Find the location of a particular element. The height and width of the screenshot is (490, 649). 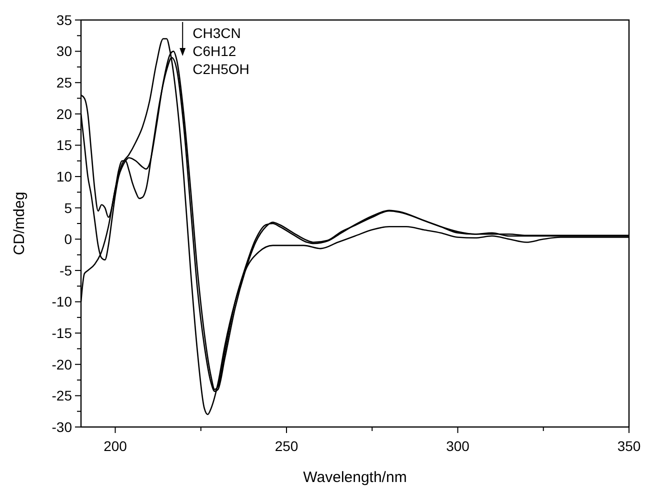

x-tick-label: 300 is located at coordinates (458, 446).